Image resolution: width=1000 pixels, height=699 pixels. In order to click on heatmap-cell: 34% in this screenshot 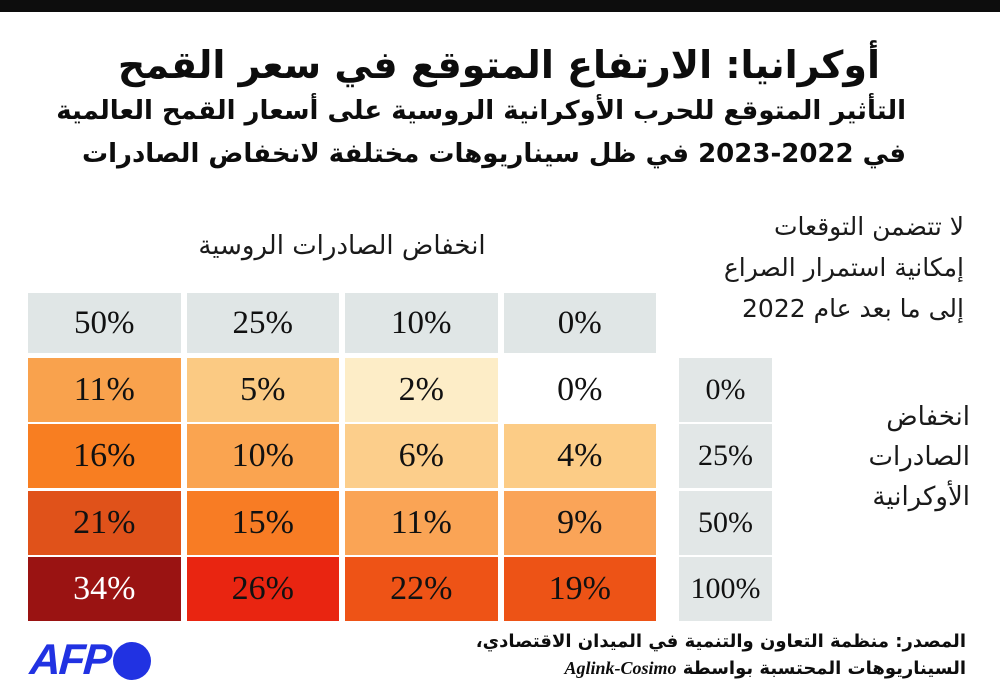, I will do `click(104, 589)`.